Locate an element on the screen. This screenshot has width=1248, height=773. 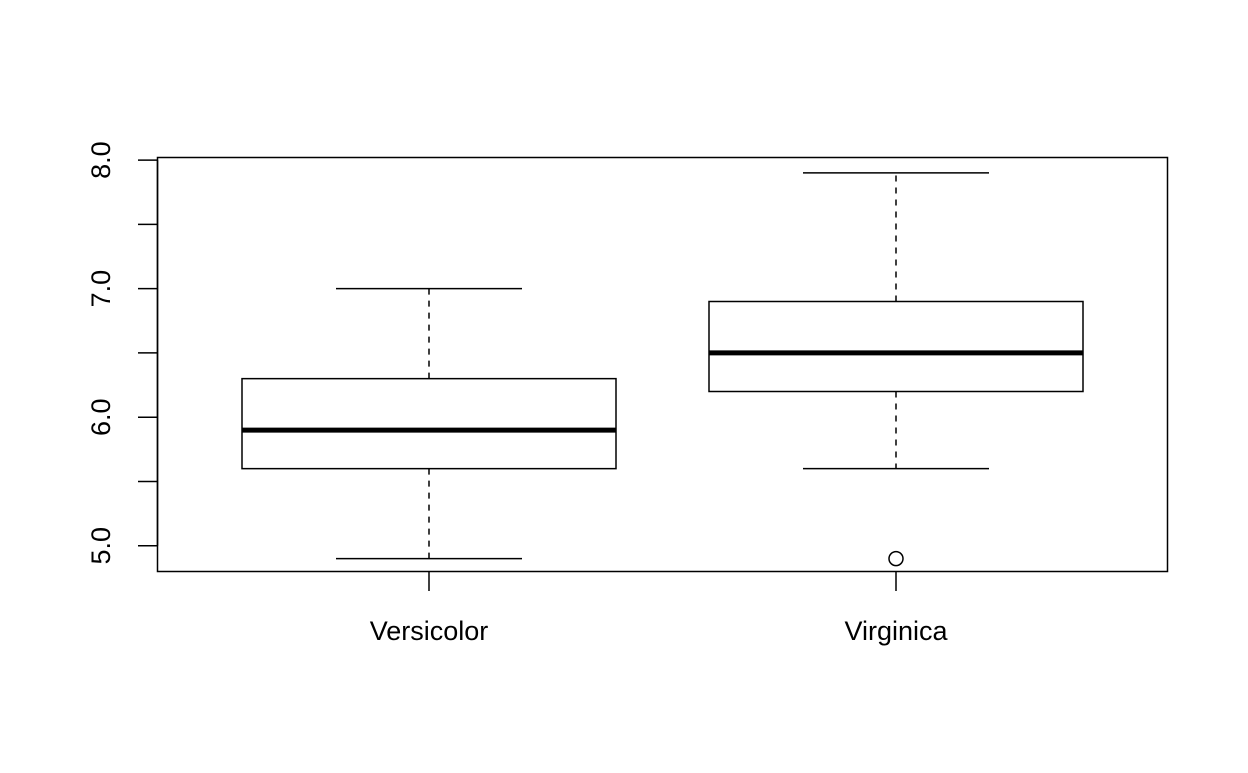
y-tick-label: 6.0 is located at coordinates (101, 417).